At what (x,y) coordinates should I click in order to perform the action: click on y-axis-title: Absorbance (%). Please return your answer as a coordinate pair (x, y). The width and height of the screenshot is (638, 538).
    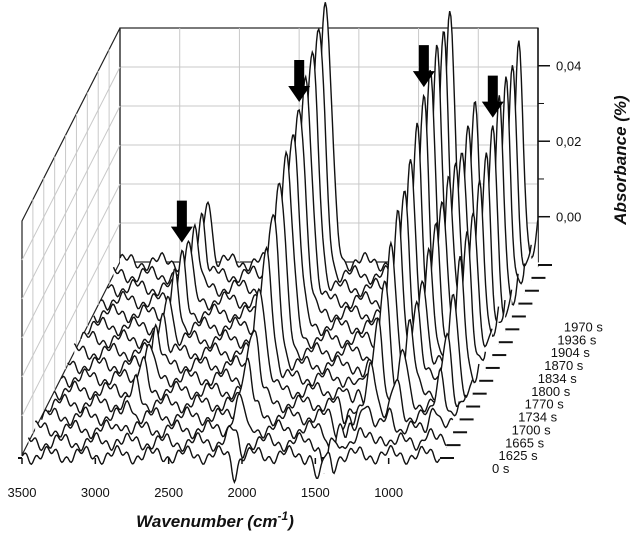
    Looking at the image, I should click on (620, 160).